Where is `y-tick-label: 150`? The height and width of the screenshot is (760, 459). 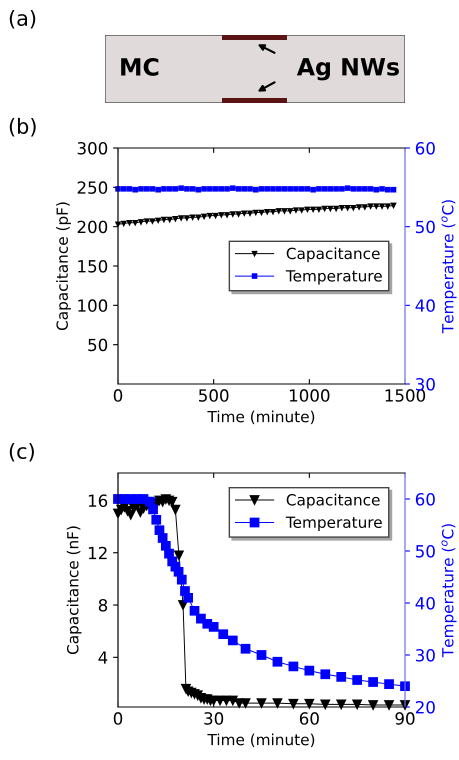 y-tick-label: 150 is located at coordinates (93, 266).